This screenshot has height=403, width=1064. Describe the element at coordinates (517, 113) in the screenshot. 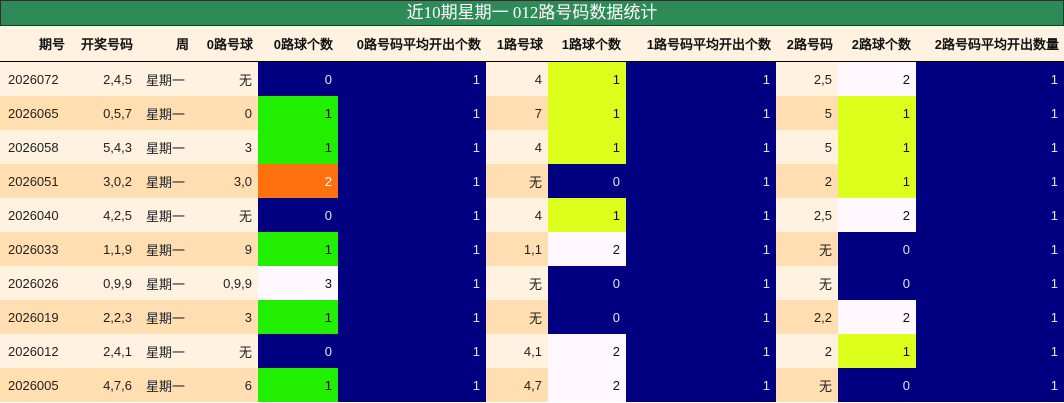

I see `cell-road1-balls: 7` at that location.